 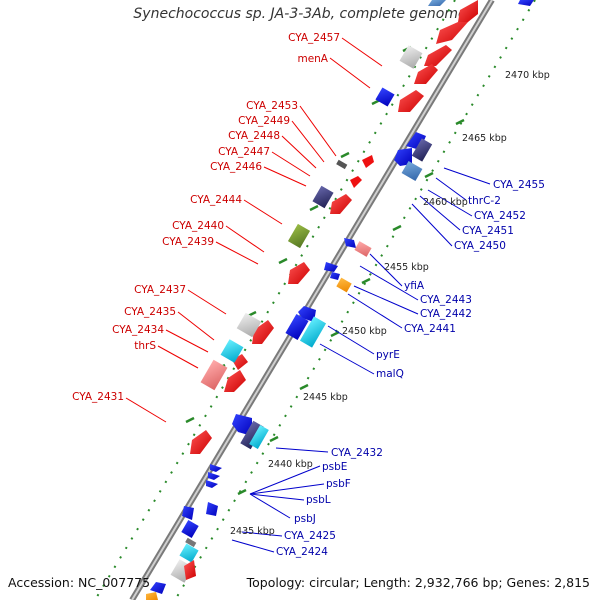 What do you see at coordinates (488, 231) in the screenshot?
I see `gene-label-cya2451: CYA_2451` at bounding box center [488, 231].